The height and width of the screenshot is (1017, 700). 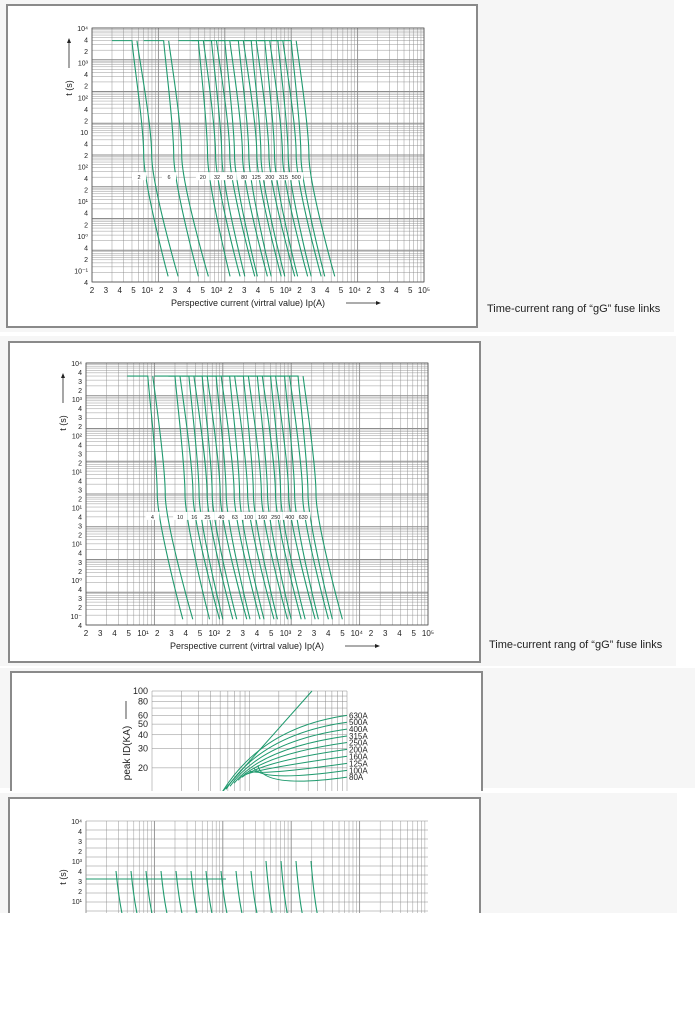 I want to click on series-line-125A, so click(x=298, y=767).